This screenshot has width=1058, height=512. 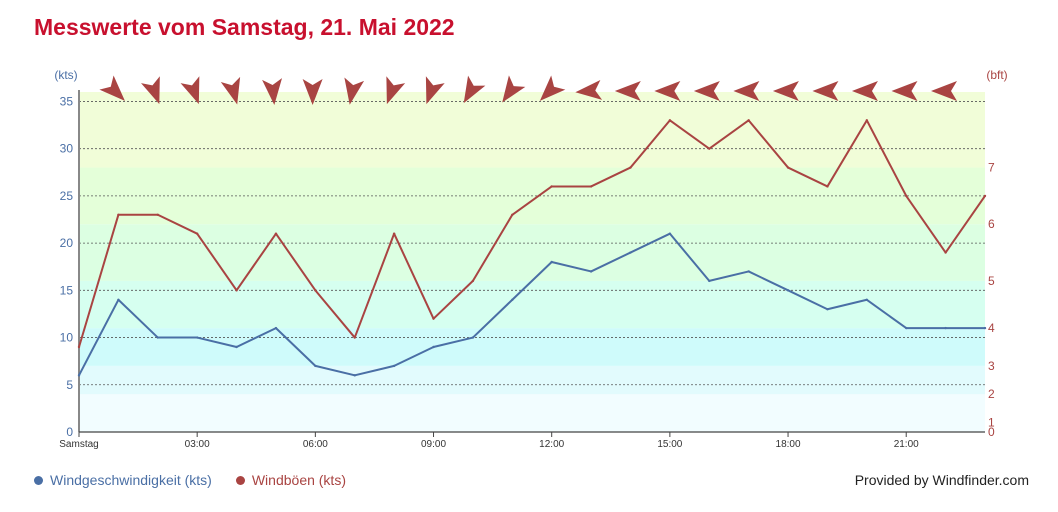 What do you see at coordinates (67, 290) in the screenshot?
I see `y-tick-label: 15` at bounding box center [67, 290].